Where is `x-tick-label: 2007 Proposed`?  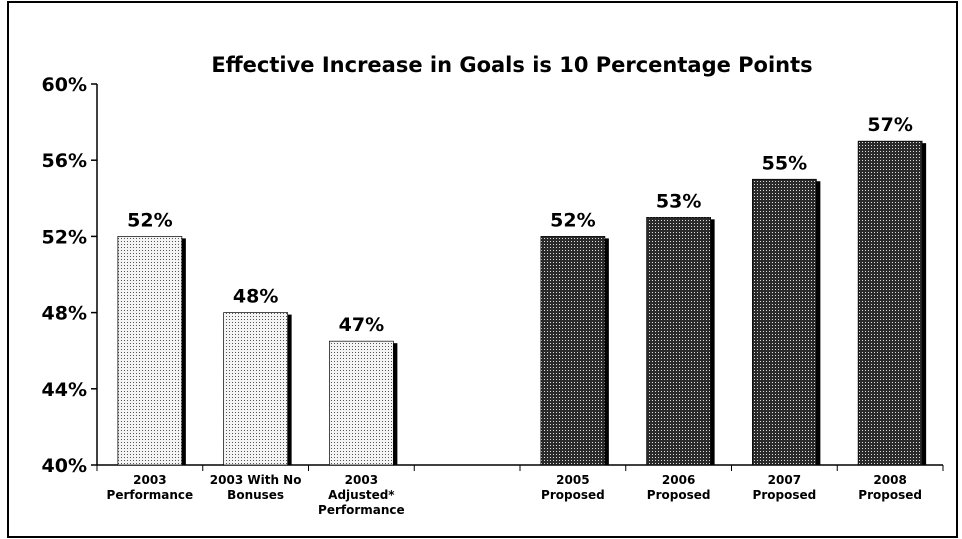
x-tick-label: 2007 Proposed is located at coordinates (784, 487).